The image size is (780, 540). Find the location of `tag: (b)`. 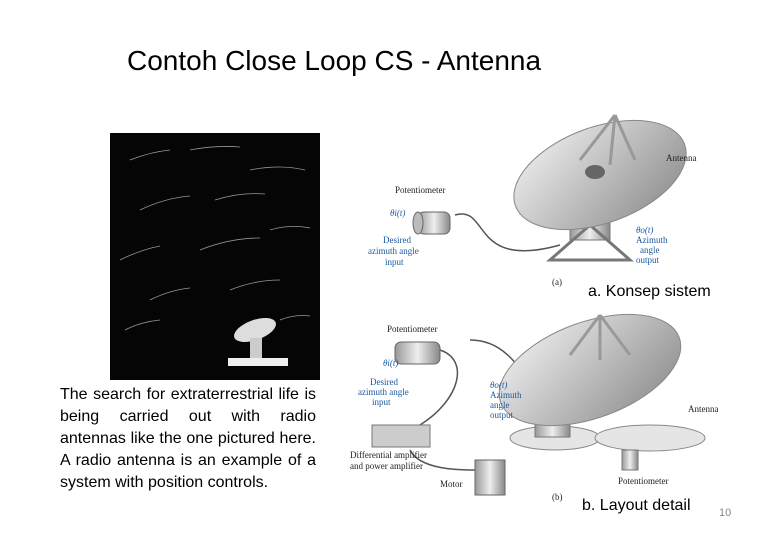

tag: (b) is located at coordinates (557, 497).